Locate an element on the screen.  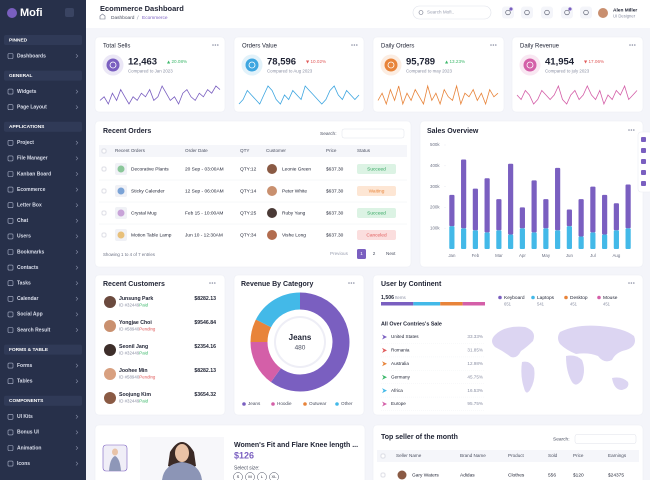
menu-item: Icons is located at coordinates (23, 464).